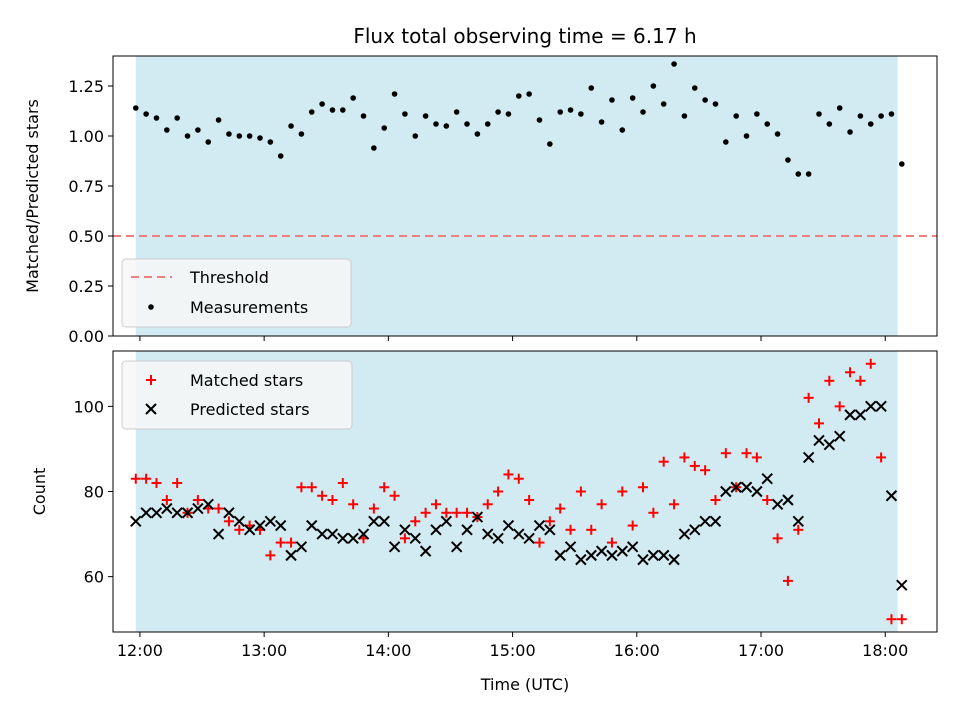  What do you see at coordinates (250, 409) in the screenshot?
I see `legend-predicted-label: Predicted stars` at bounding box center [250, 409].